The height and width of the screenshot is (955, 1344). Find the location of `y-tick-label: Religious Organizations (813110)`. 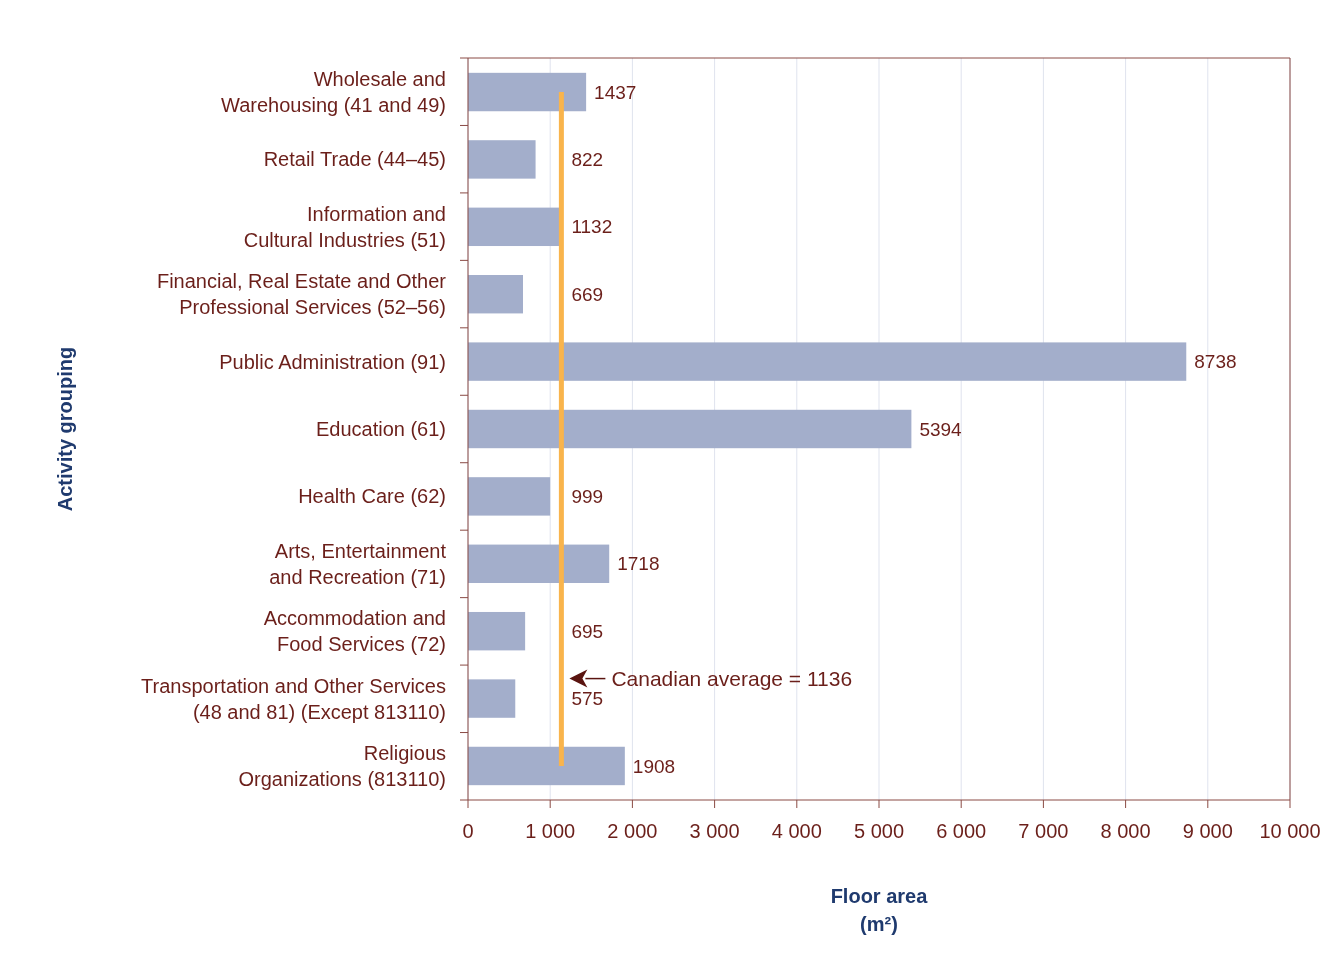

y-tick-label: Religious Organizations (813110) is located at coordinates (342, 765).